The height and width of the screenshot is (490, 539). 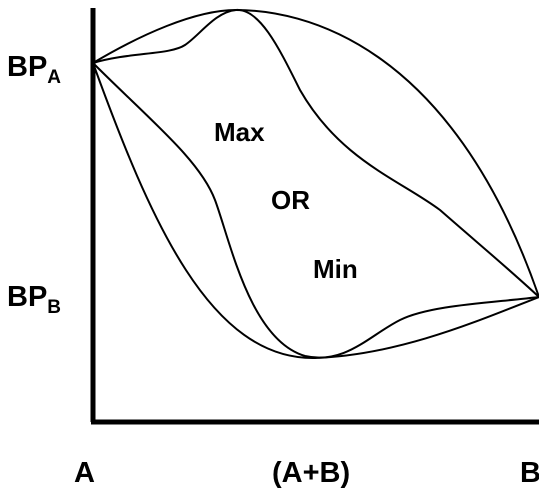 I want to click on y-label-bottom-main: BP, so click(x=27, y=297).